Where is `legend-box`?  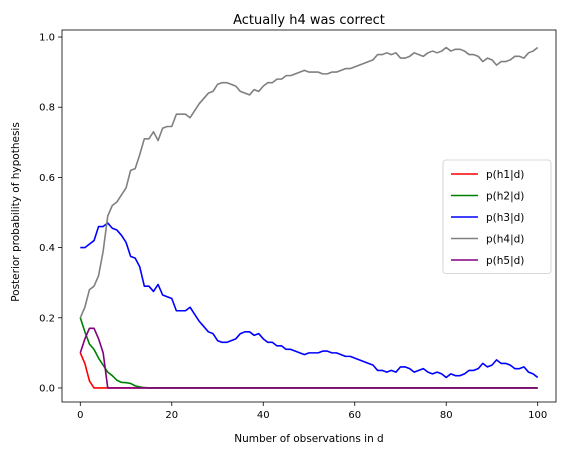
legend-box is located at coordinates (497, 216).